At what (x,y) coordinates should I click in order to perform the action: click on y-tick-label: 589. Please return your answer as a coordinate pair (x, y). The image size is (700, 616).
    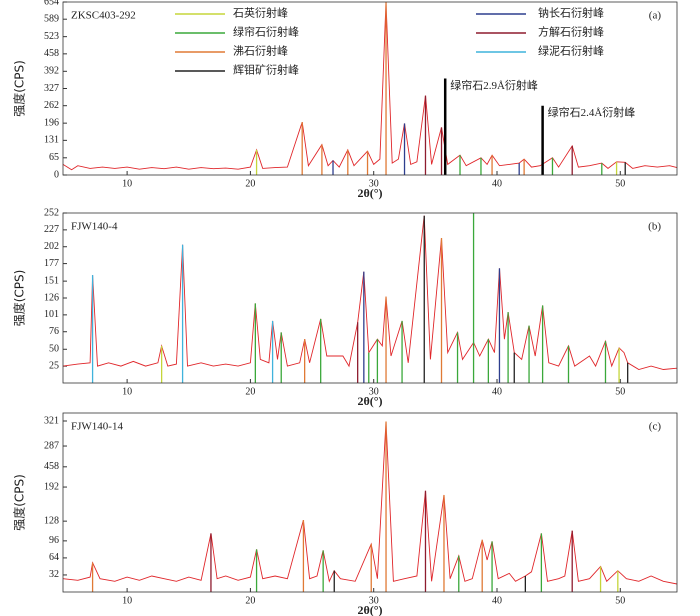
    Looking at the image, I should click on (51, 18).